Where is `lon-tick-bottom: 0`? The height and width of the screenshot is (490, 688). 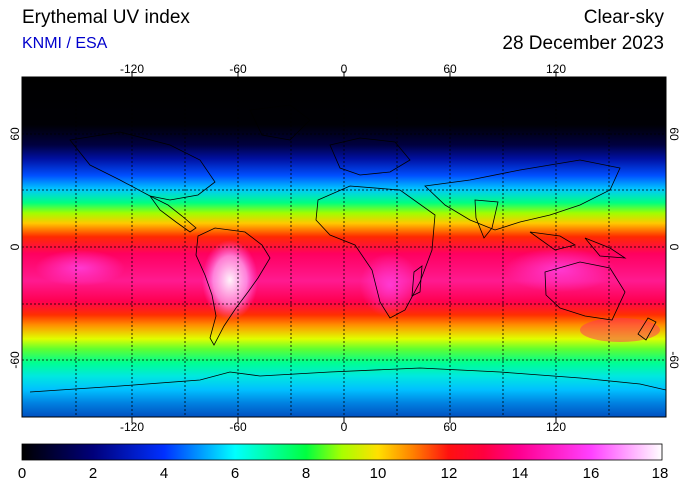 lon-tick-bottom: 0 is located at coordinates (344, 427).